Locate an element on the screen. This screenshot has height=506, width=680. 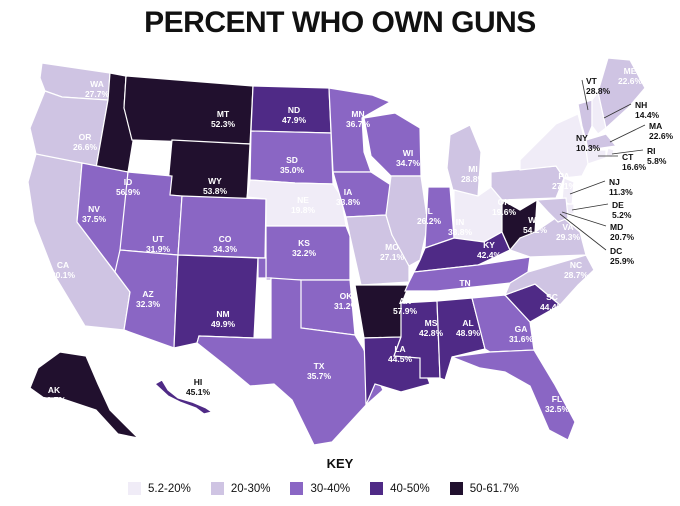
state-value: 11.3% is located at coordinates (621, 192).